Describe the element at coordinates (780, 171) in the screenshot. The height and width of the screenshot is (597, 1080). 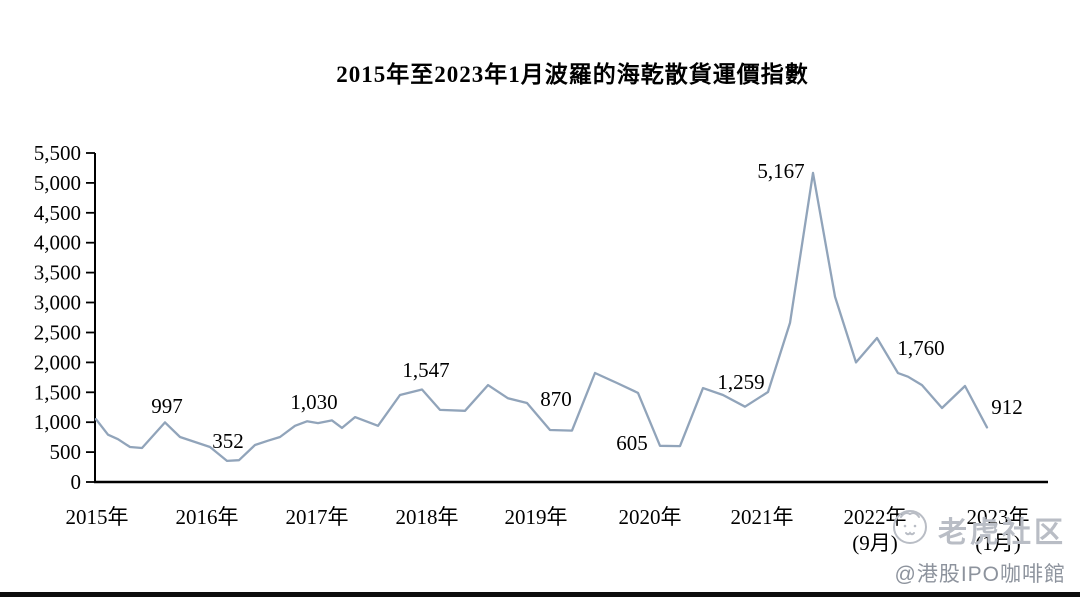
I see `data-point-label: 5,167` at that location.